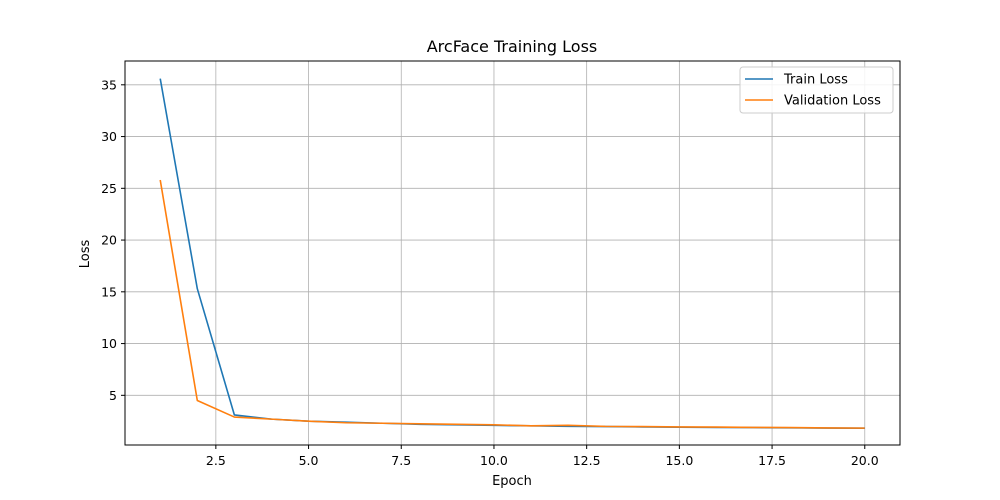  What do you see at coordinates (512, 46) in the screenshot?
I see `chart-title: ArcFace Training Loss` at bounding box center [512, 46].